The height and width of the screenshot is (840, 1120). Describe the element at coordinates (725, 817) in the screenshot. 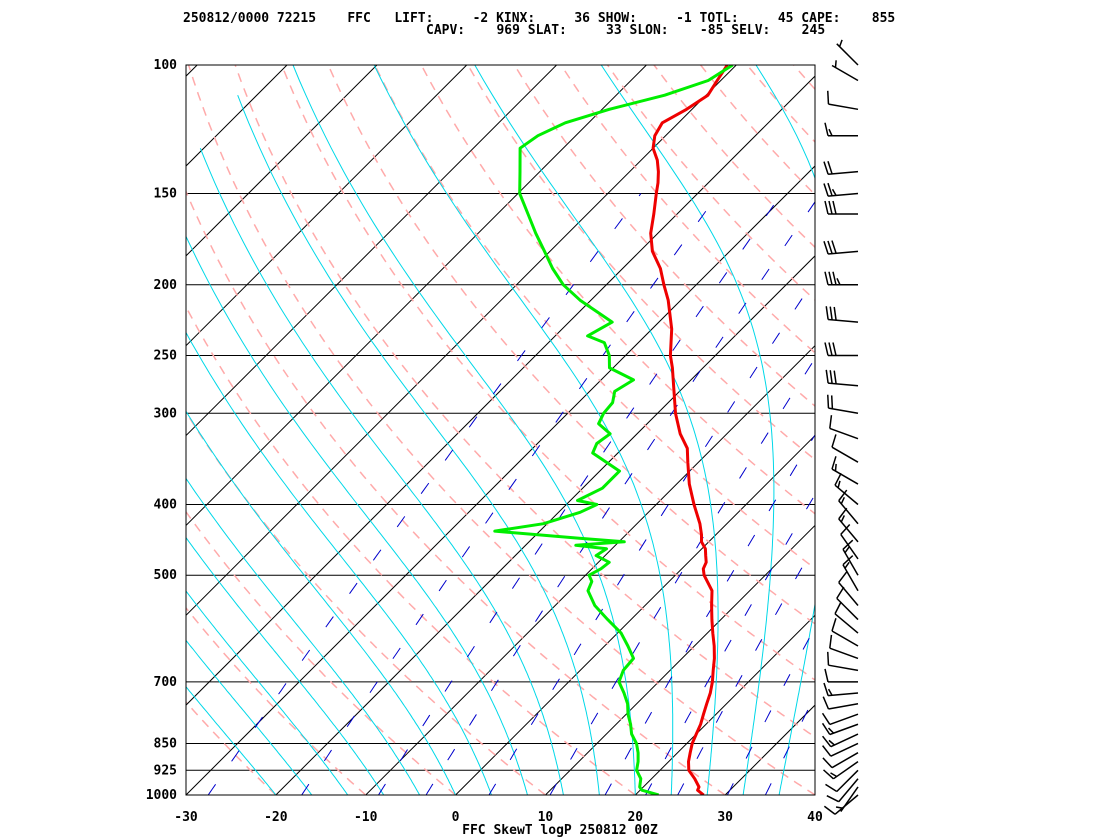

I see `temperature-tick-label: 30` at that location.